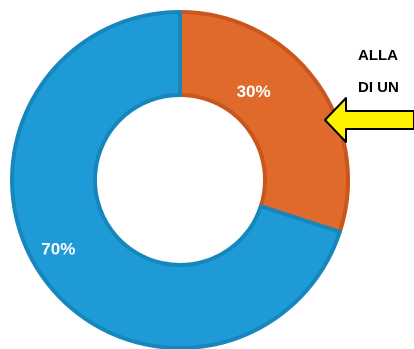  Describe the element at coordinates (58, 249) in the screenshot. I see `slice-label-1: 70%` at that location.